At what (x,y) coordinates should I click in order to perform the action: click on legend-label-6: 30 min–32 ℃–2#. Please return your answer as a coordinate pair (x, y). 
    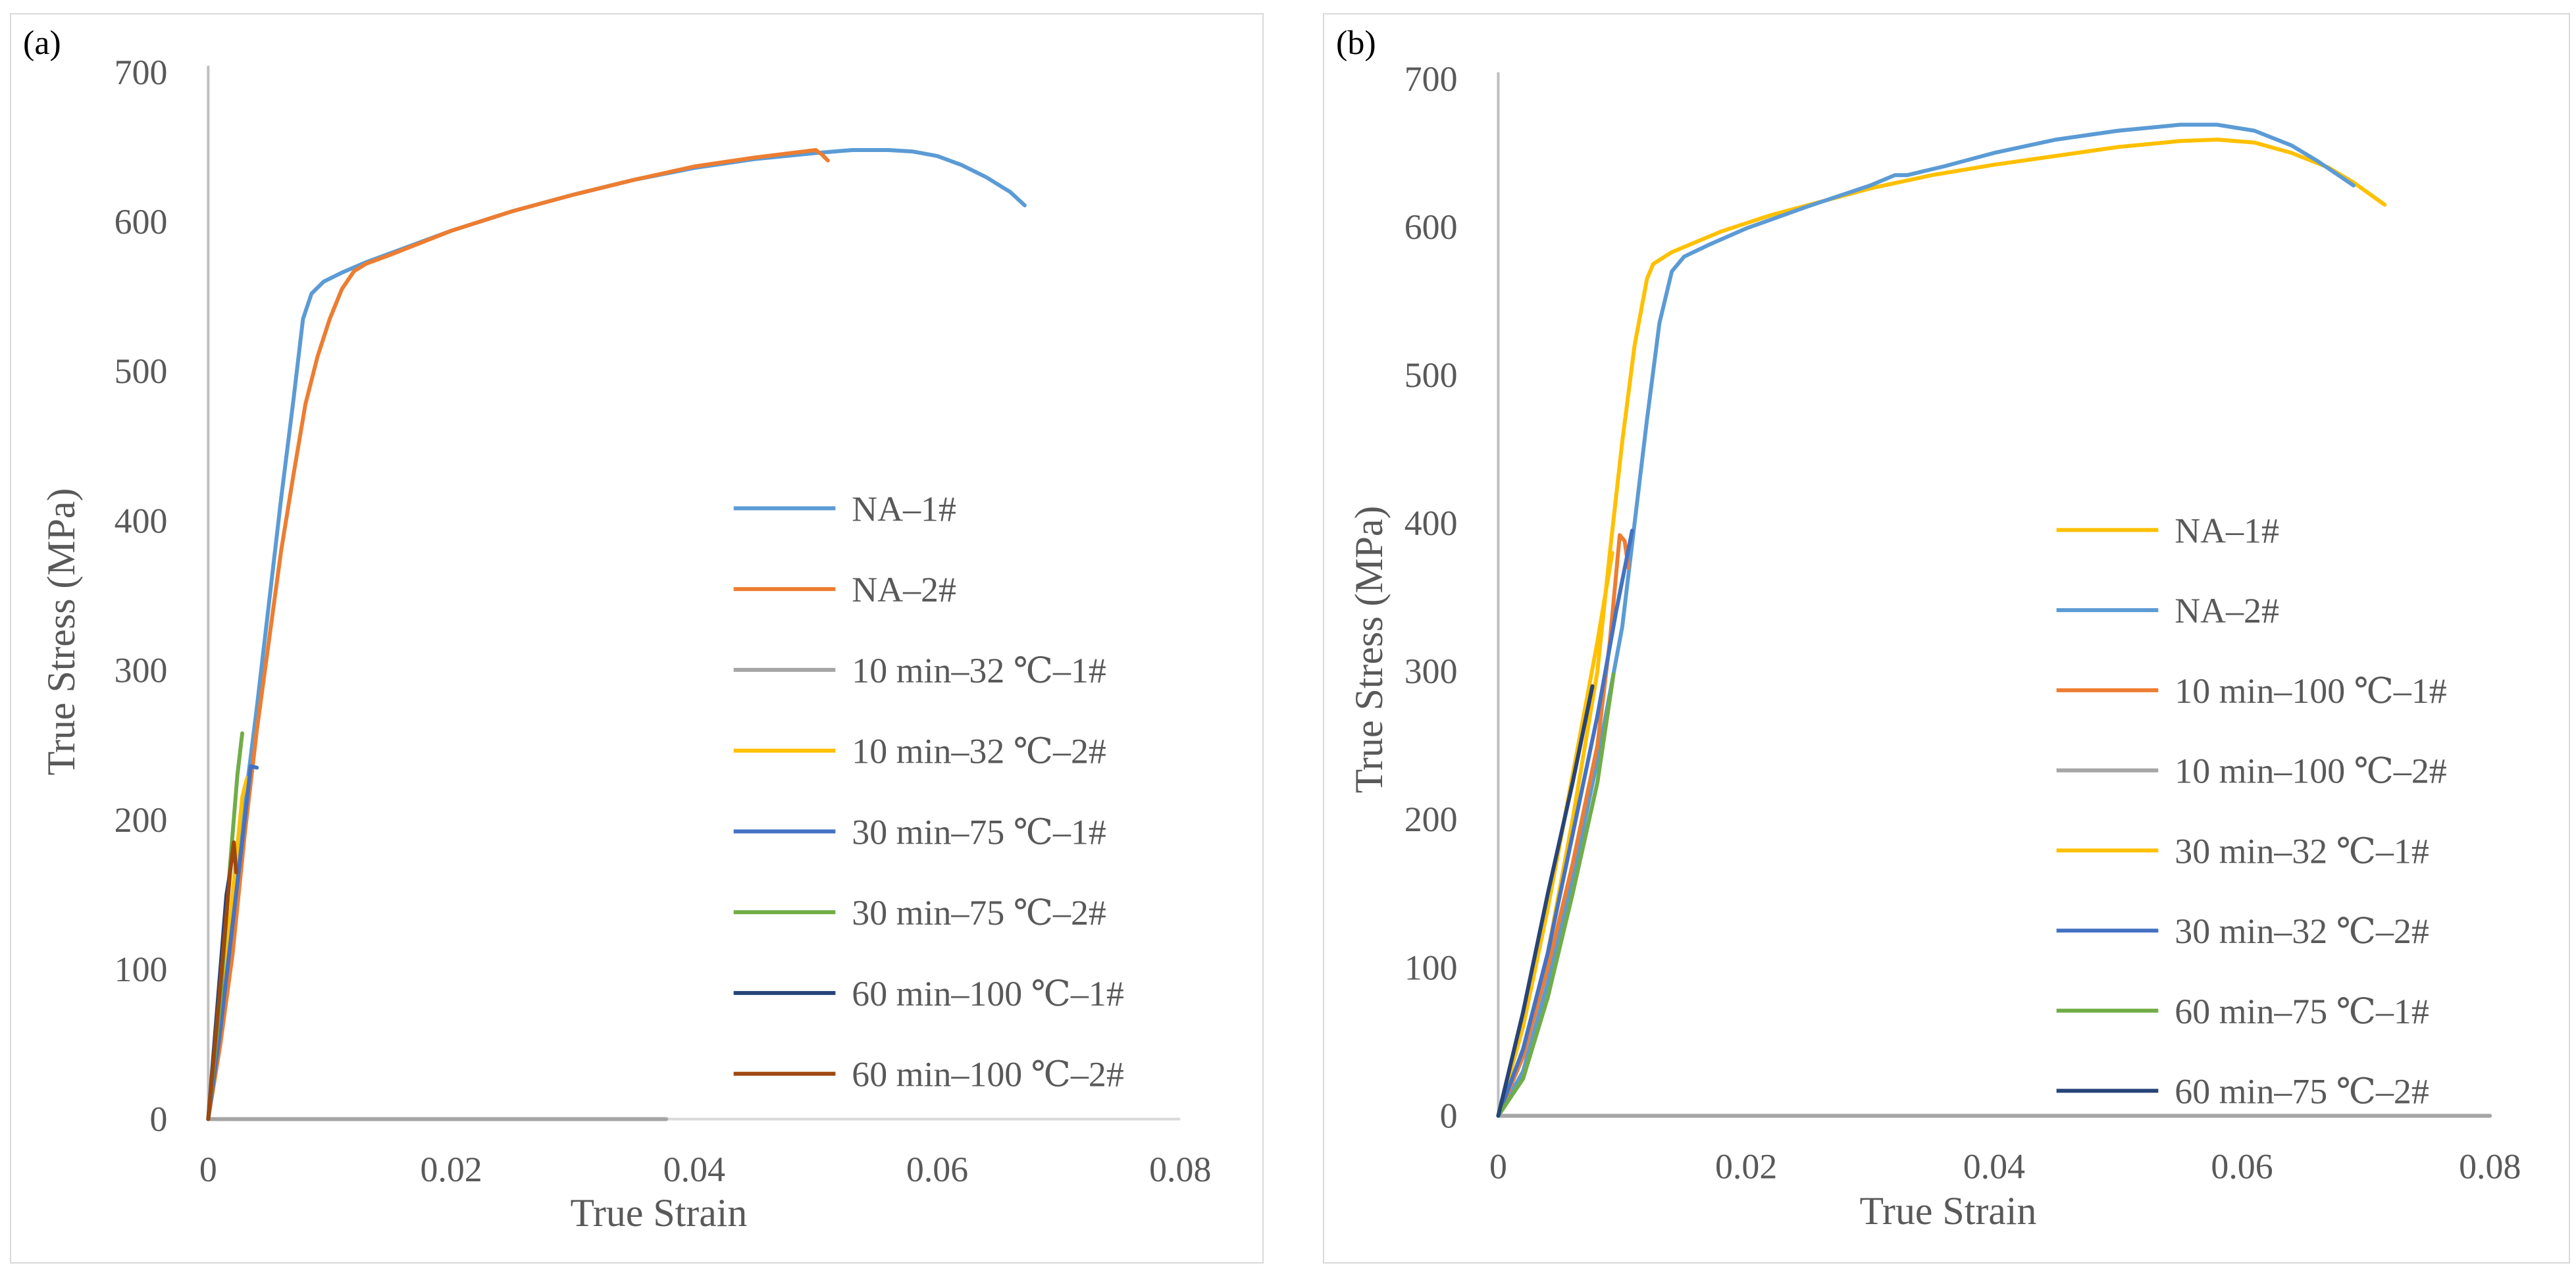
    Looking at the image, I should click on (2302, 931).